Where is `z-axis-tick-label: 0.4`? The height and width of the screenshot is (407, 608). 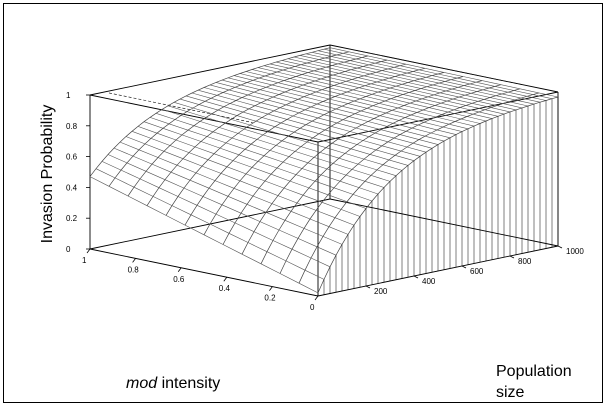 z-axis-tick-label: 0.4 is located at coordinates (72, 187).